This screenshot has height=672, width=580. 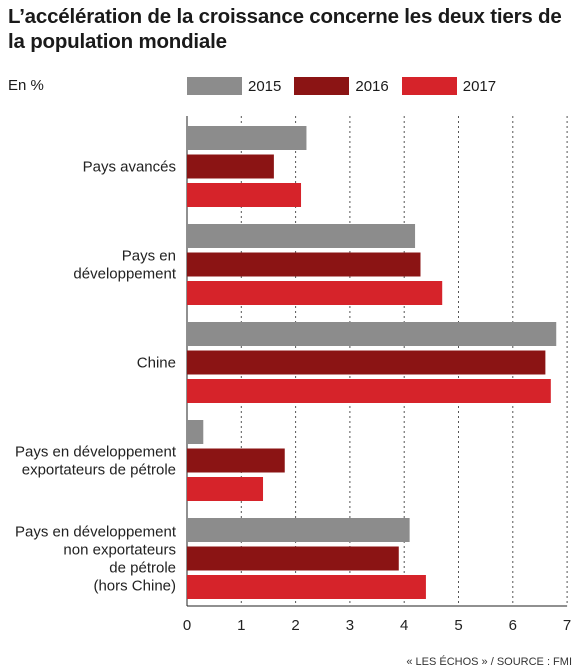 What do you see at coordinates (298, 530) in the screenshot?
I see `bar-2015-cat4` at bounding box center [298, 530].